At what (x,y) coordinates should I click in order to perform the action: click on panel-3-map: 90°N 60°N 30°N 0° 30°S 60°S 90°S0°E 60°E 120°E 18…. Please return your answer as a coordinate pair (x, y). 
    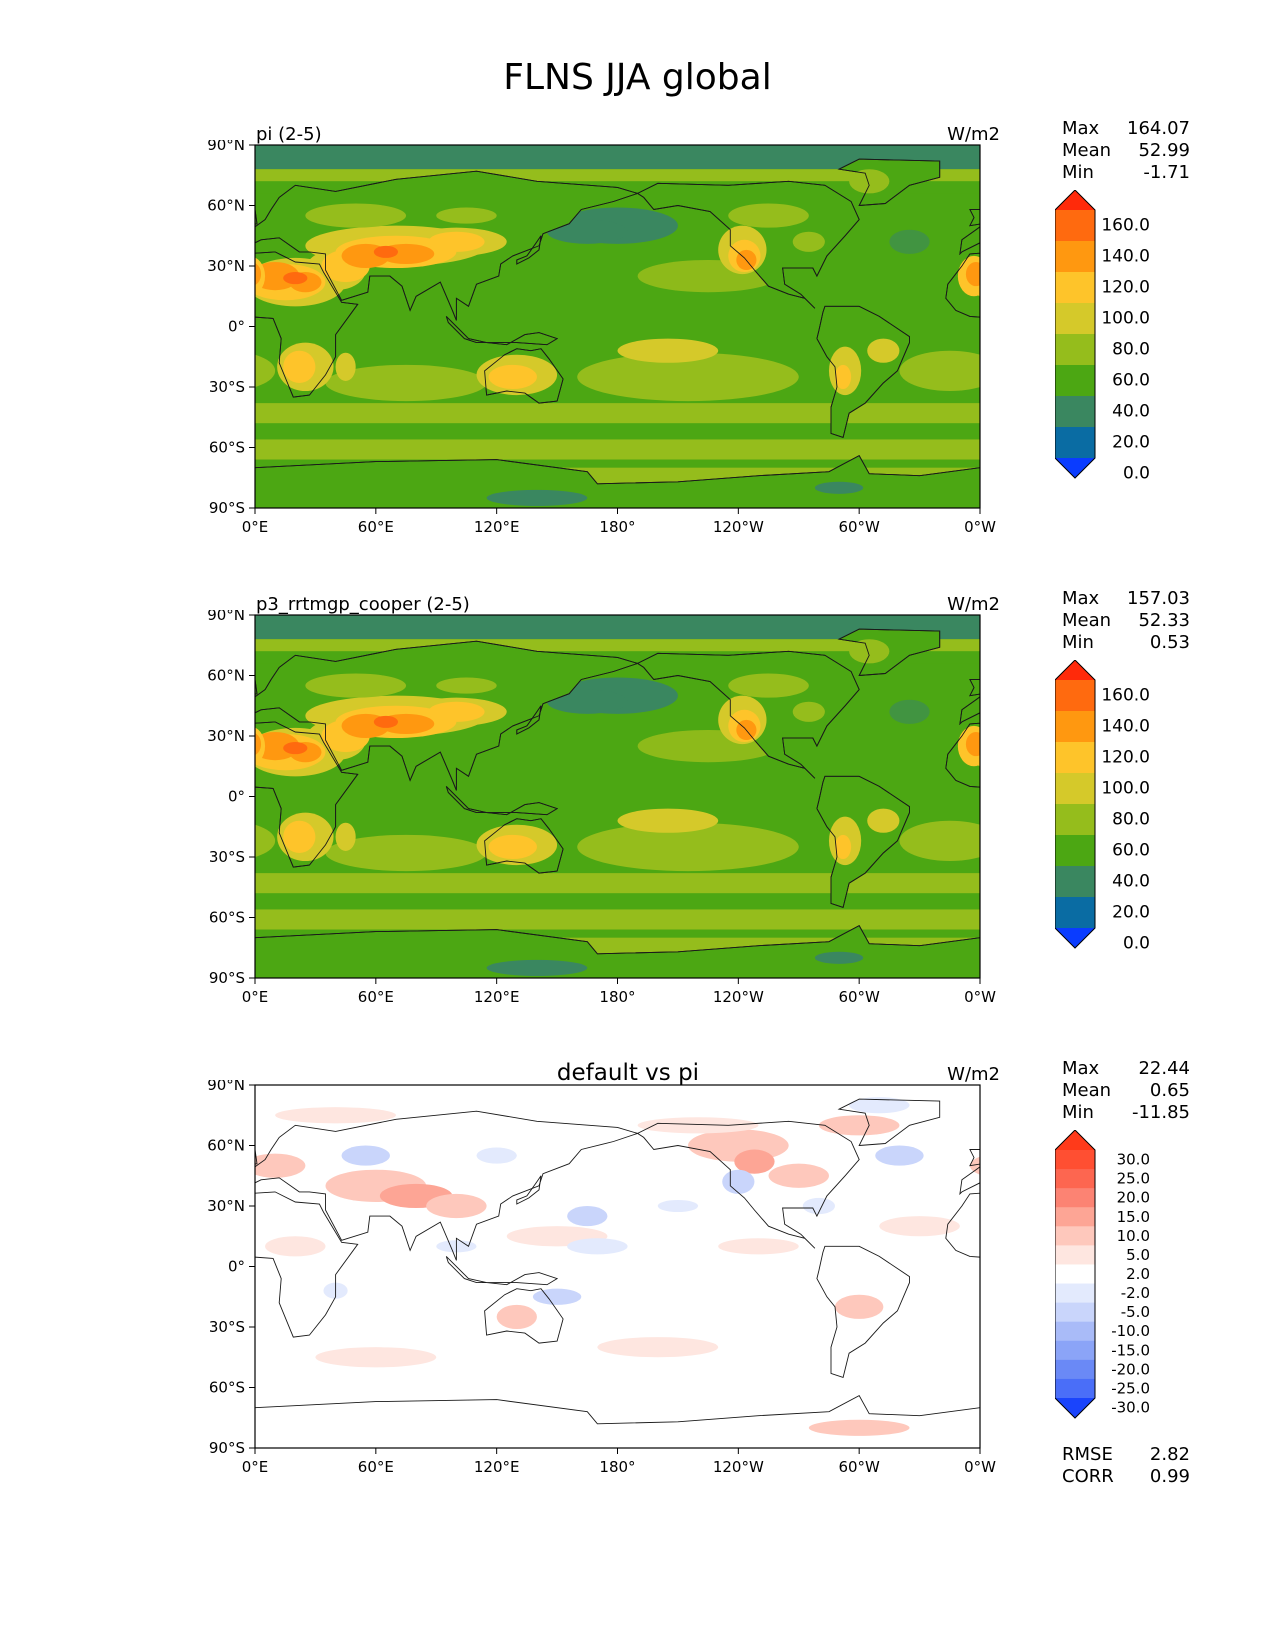
    Looking at the image, I should click on (601, 1278).